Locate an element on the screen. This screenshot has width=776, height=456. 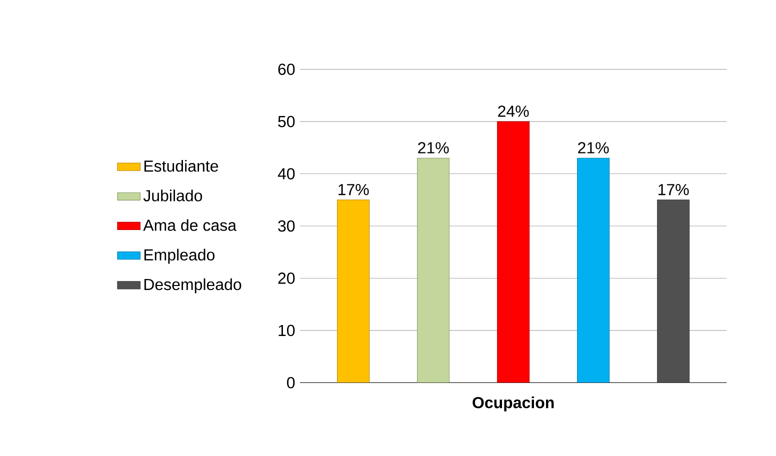
y-tick-label: 30 is located at coordinates (286, 226).